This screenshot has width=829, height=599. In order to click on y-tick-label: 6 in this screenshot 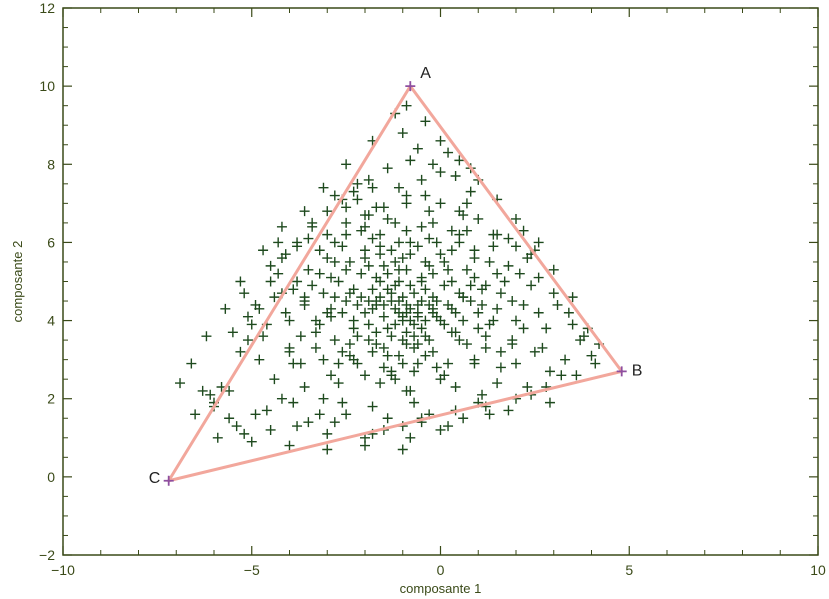, I will do `click(51, 242)`.